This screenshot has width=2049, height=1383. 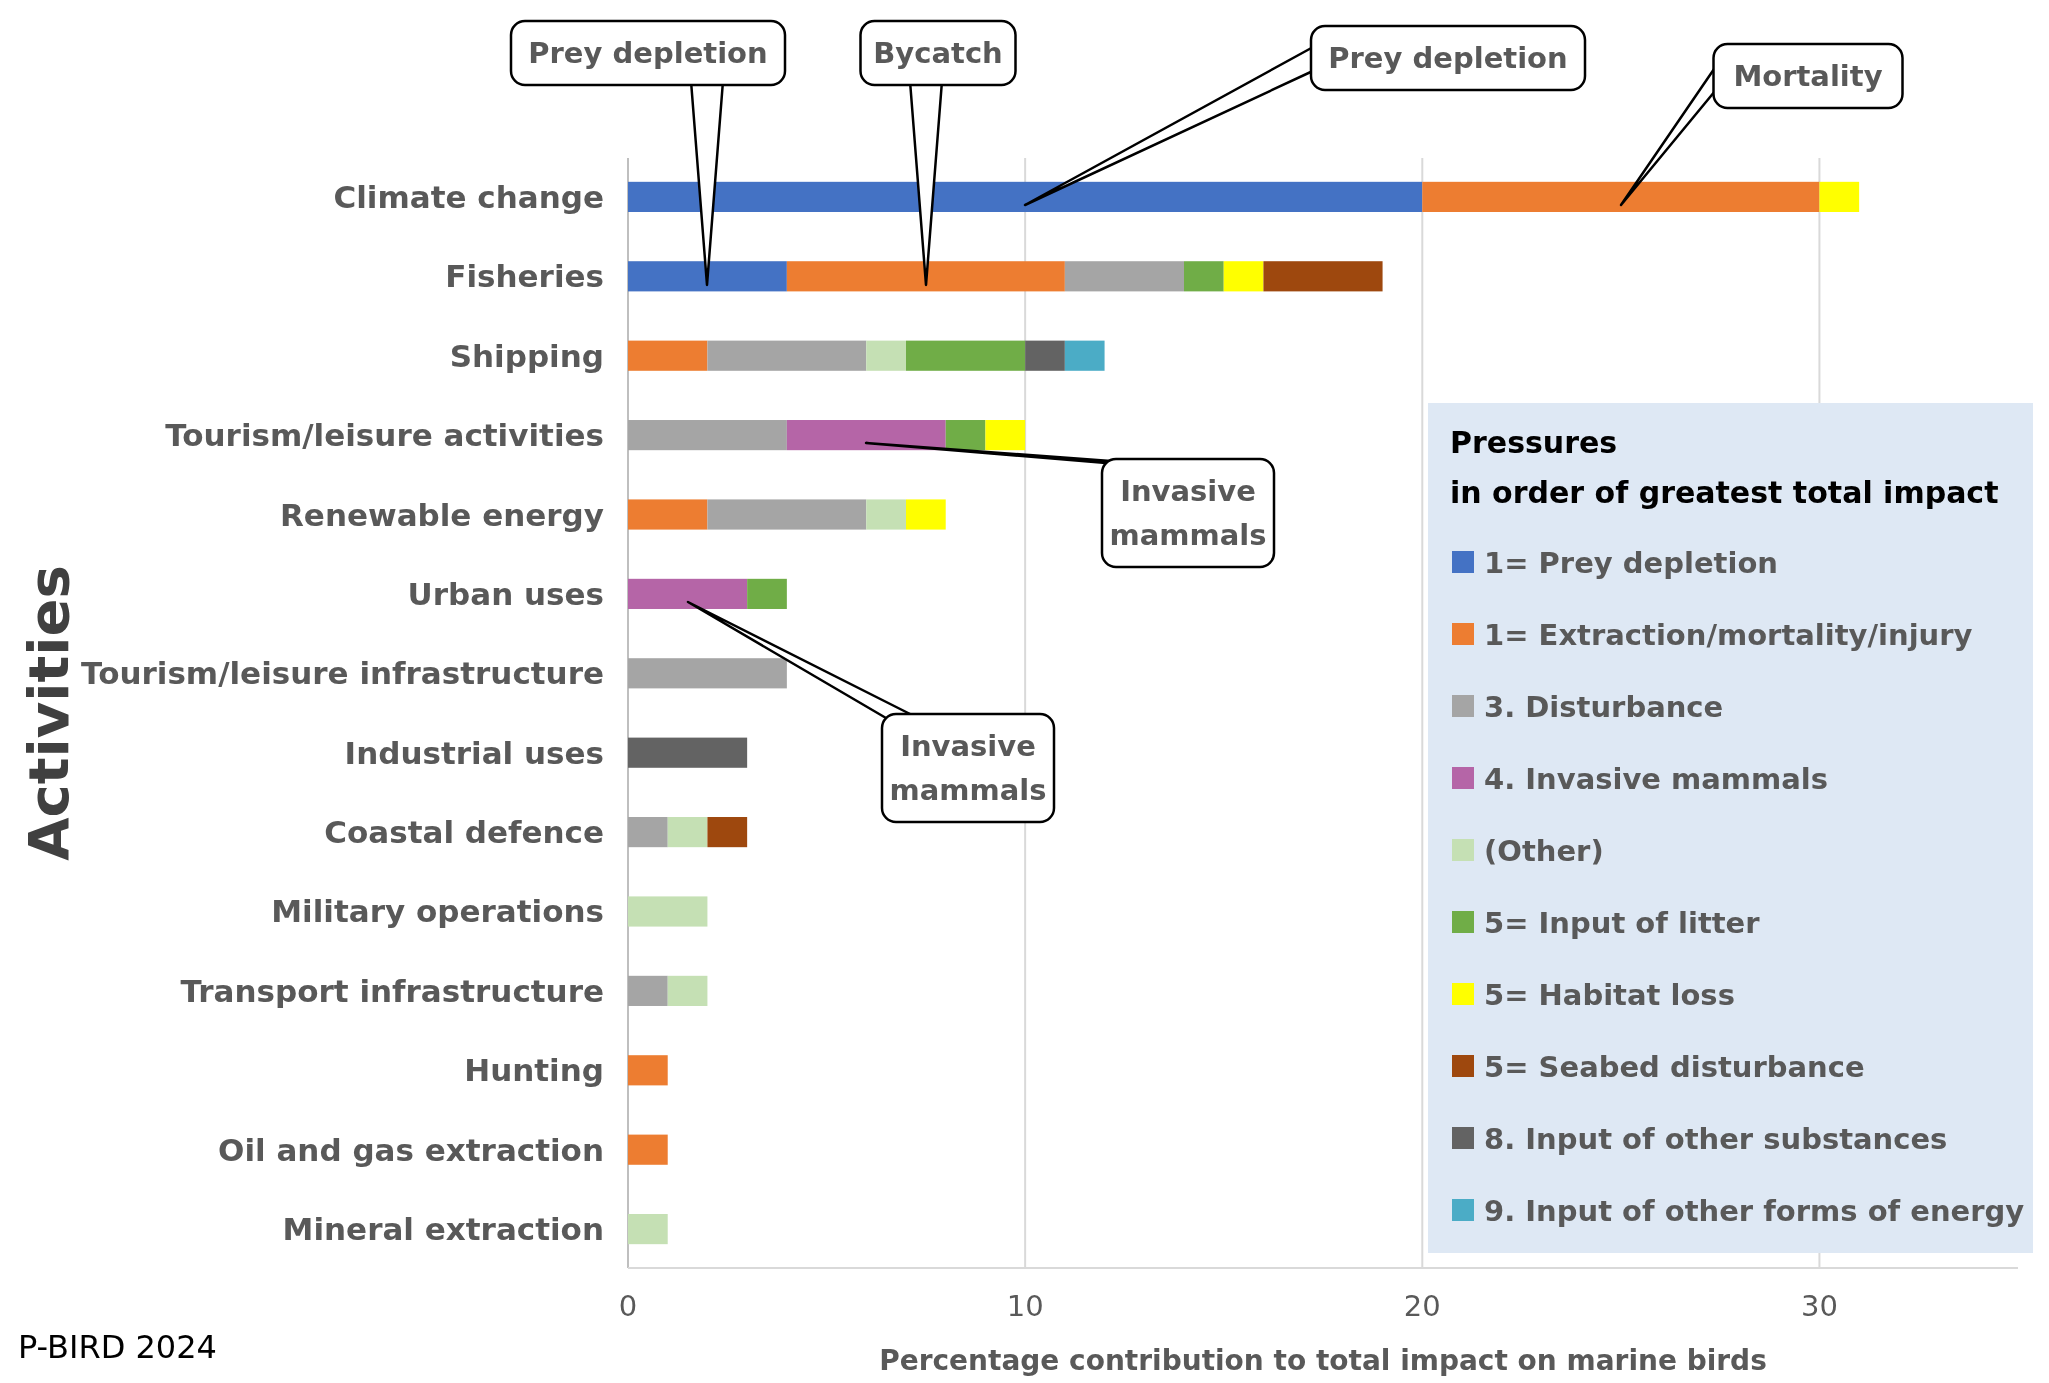 I want to click on legend-label: 5= Habitat loss, so click(x=1609, y=995).